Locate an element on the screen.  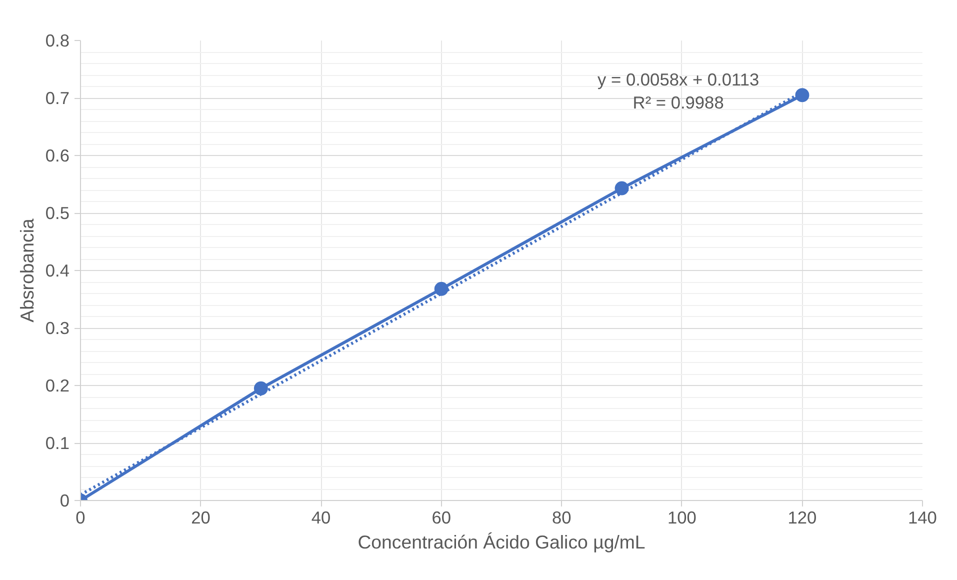
x-axis-title: Concentración Ácido Galico µg/mL is located at coordinates (502, 542).